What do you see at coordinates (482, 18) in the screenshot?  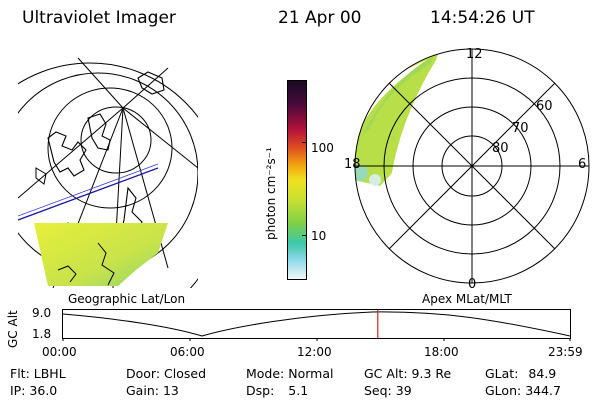 I see `time-label: 14:54:26 UT` at bounding box center [482, 18].